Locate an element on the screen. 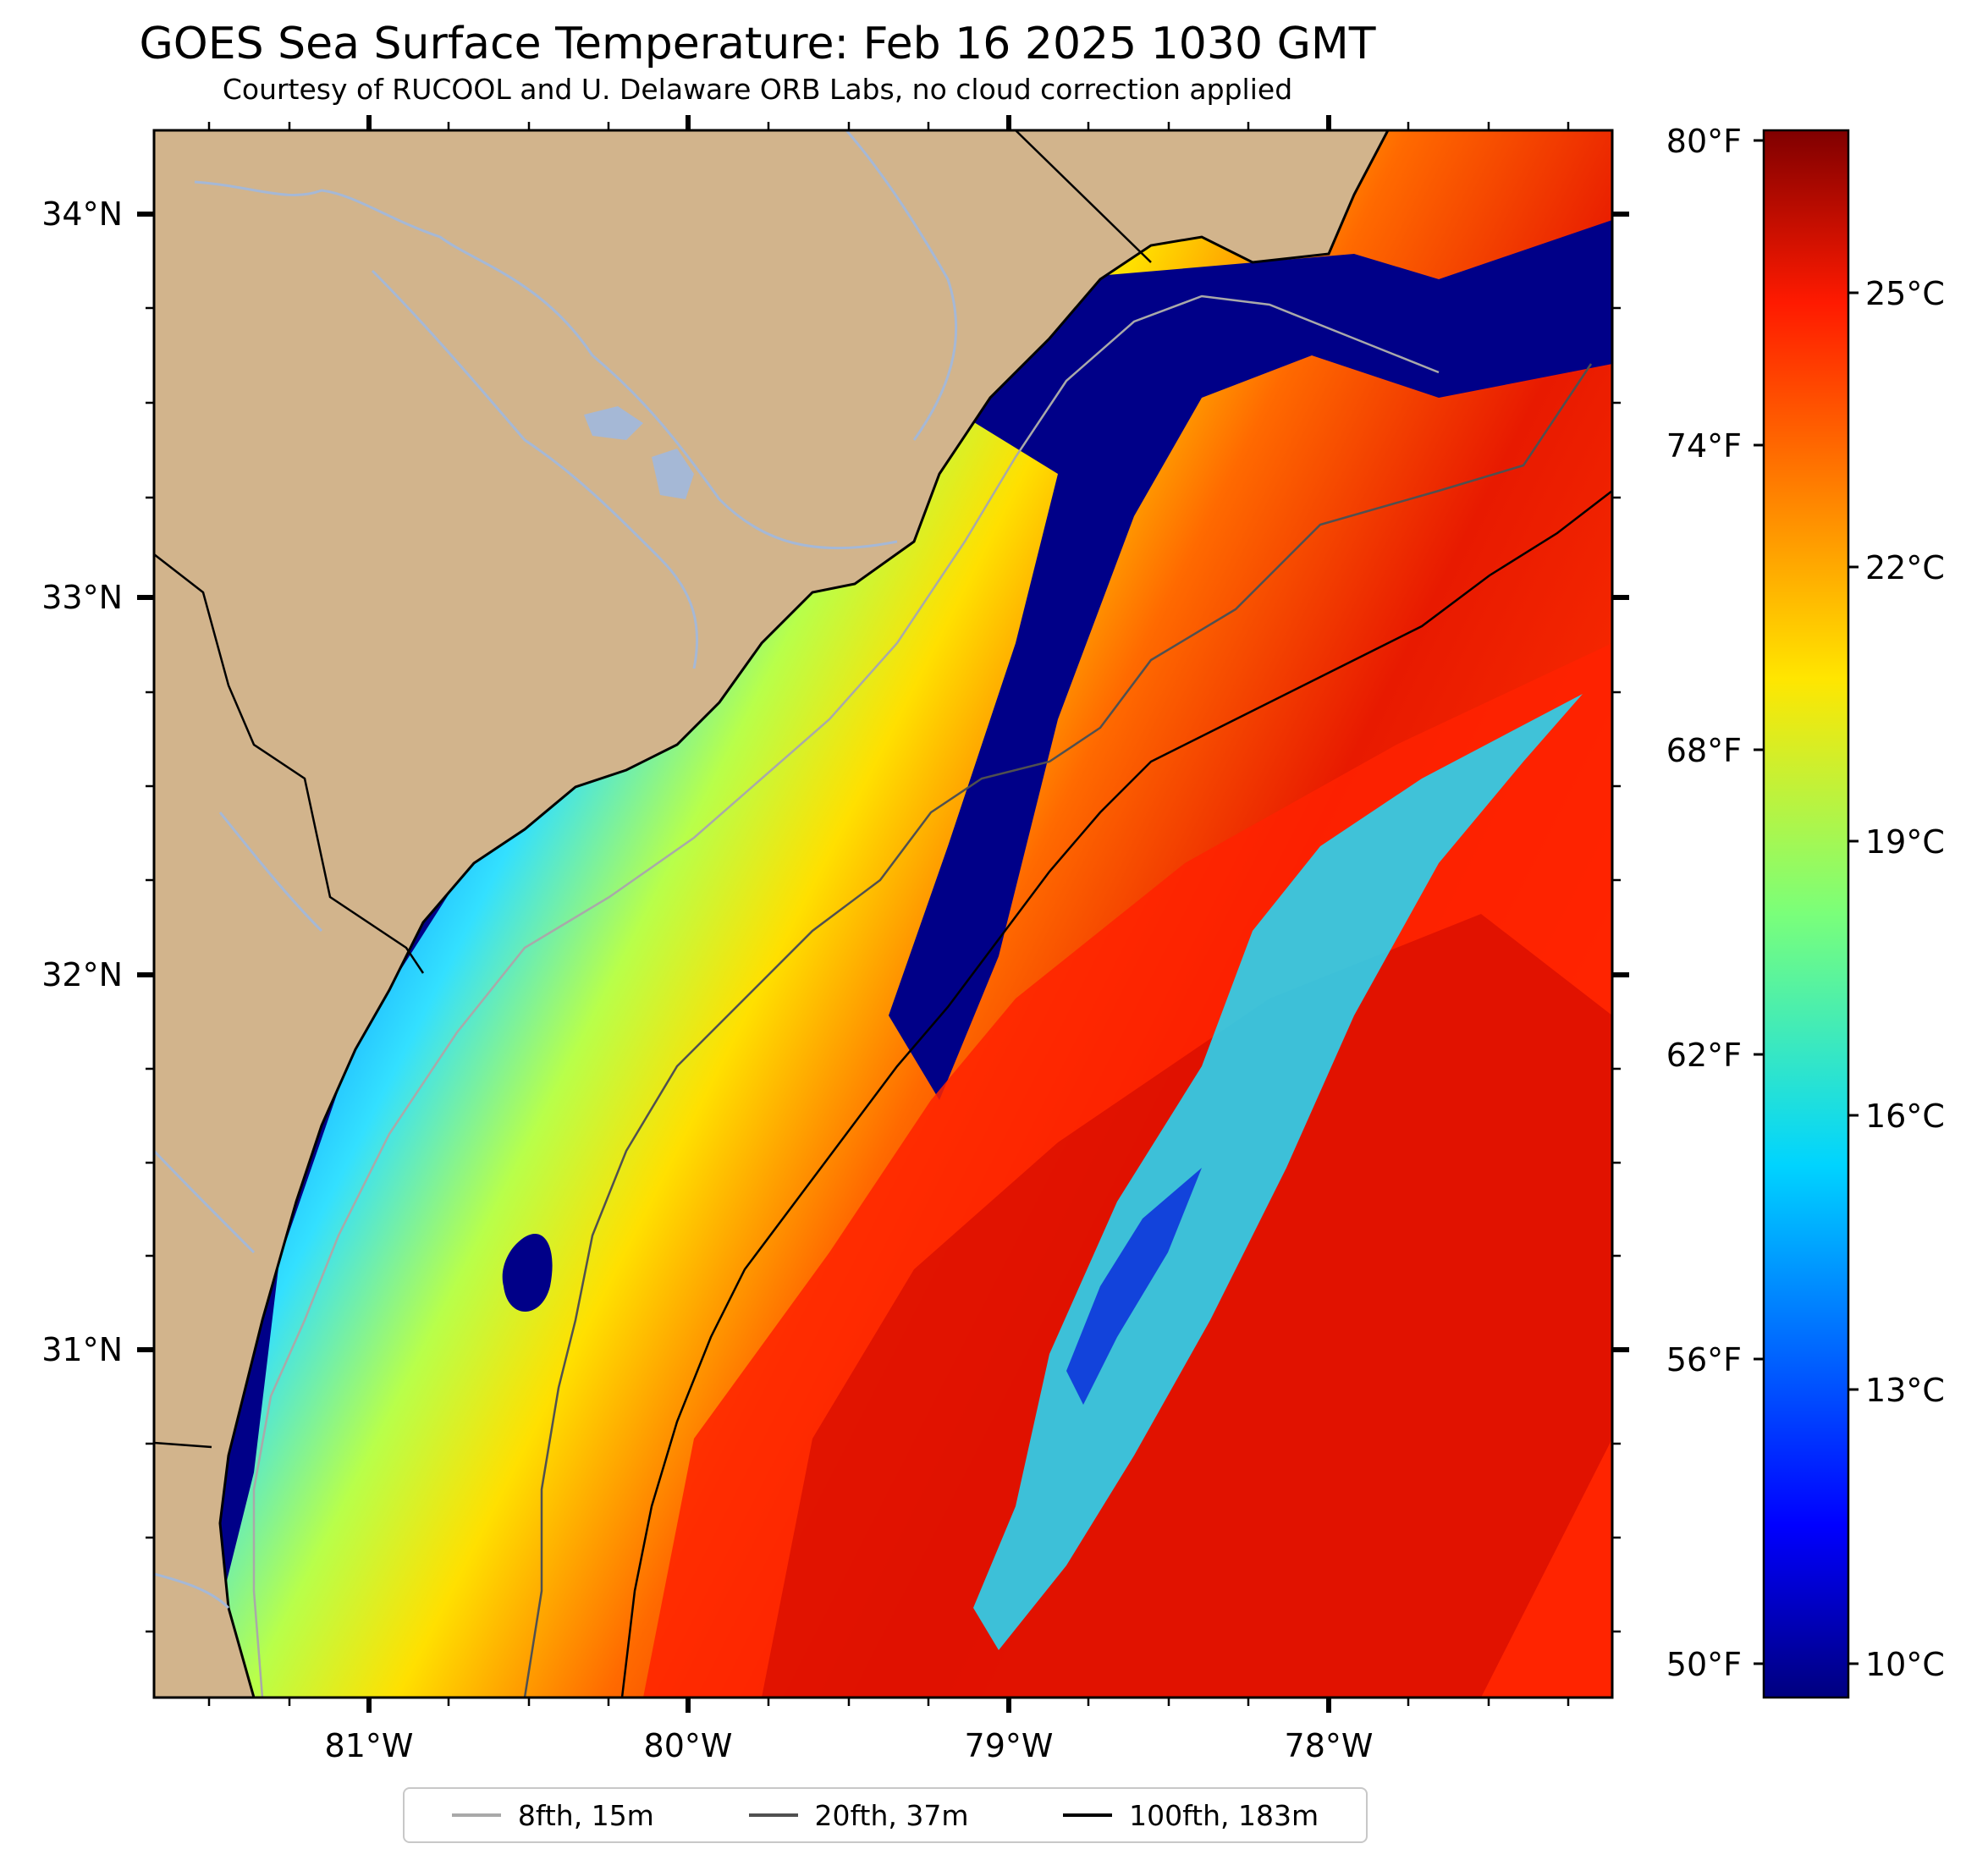 This screenshot has height=1871, width=1988. colorbar is located at coordinates (1806, 914).